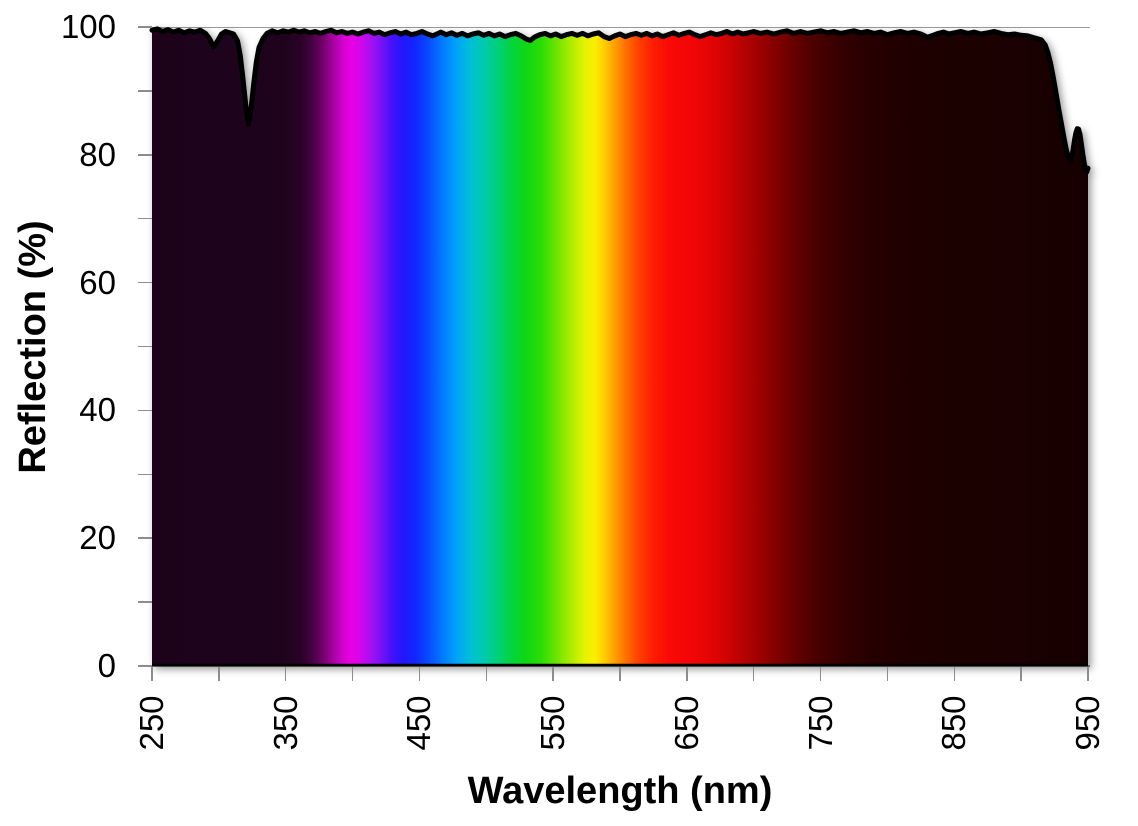 This screenshot has width=1138, height=826. Describe the element at coordinates (615, 27) in the screenshot. I see `gridline-100-percent` at that location.